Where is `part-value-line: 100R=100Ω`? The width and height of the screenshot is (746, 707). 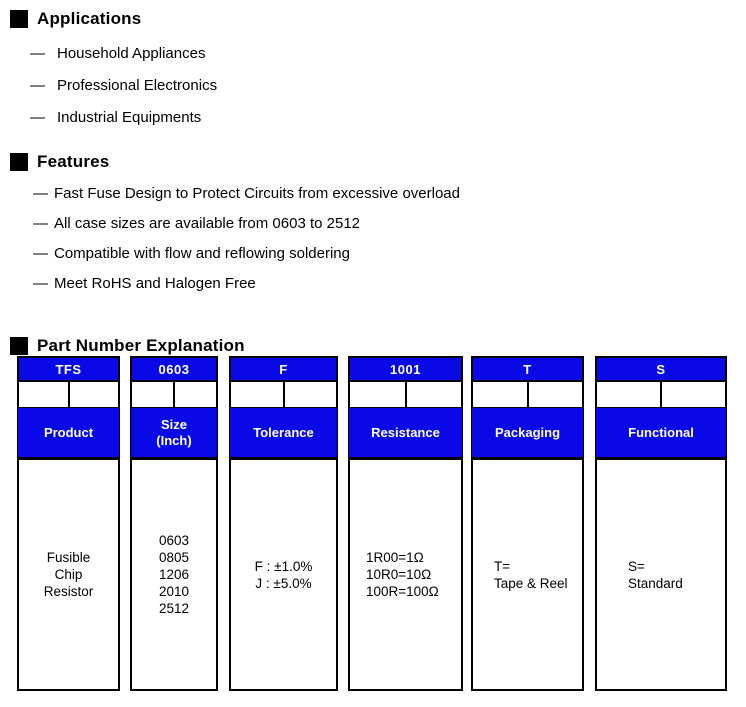 part-value-line: 100R=100Ω is located at coordinates (402, 591).